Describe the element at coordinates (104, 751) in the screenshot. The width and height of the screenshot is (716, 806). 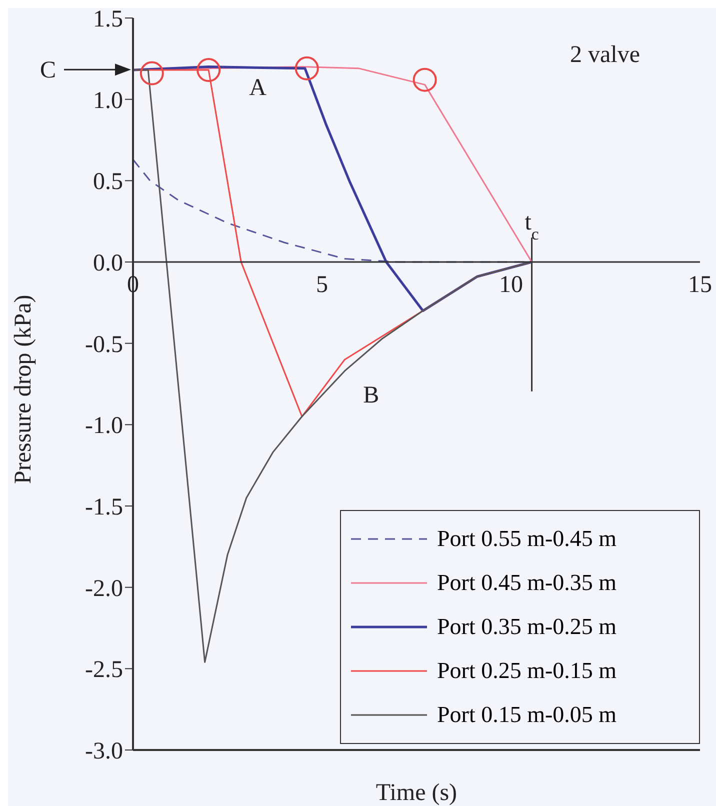
I see `y-tick-label: -3.0` at that location.